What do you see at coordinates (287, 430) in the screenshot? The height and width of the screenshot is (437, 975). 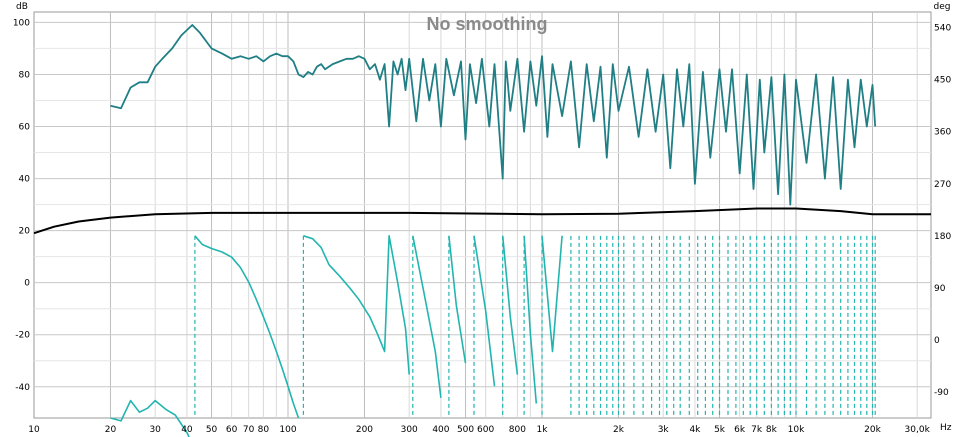 I see `x-tick-label: 100` at bounding box center [287, 430].